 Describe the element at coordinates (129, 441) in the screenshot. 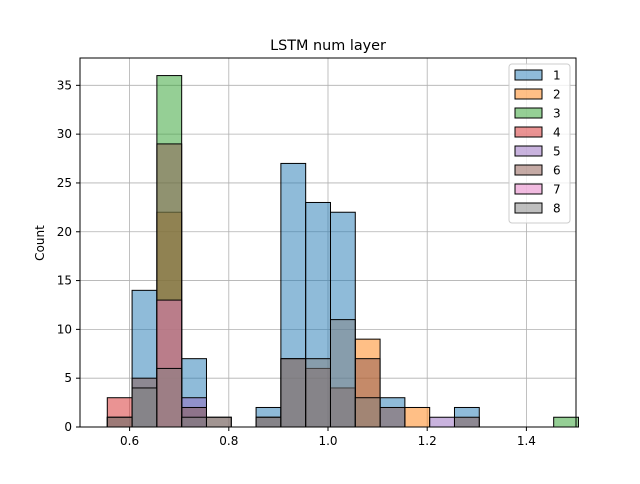

I see `x-tick-label: 0.6` at that location.